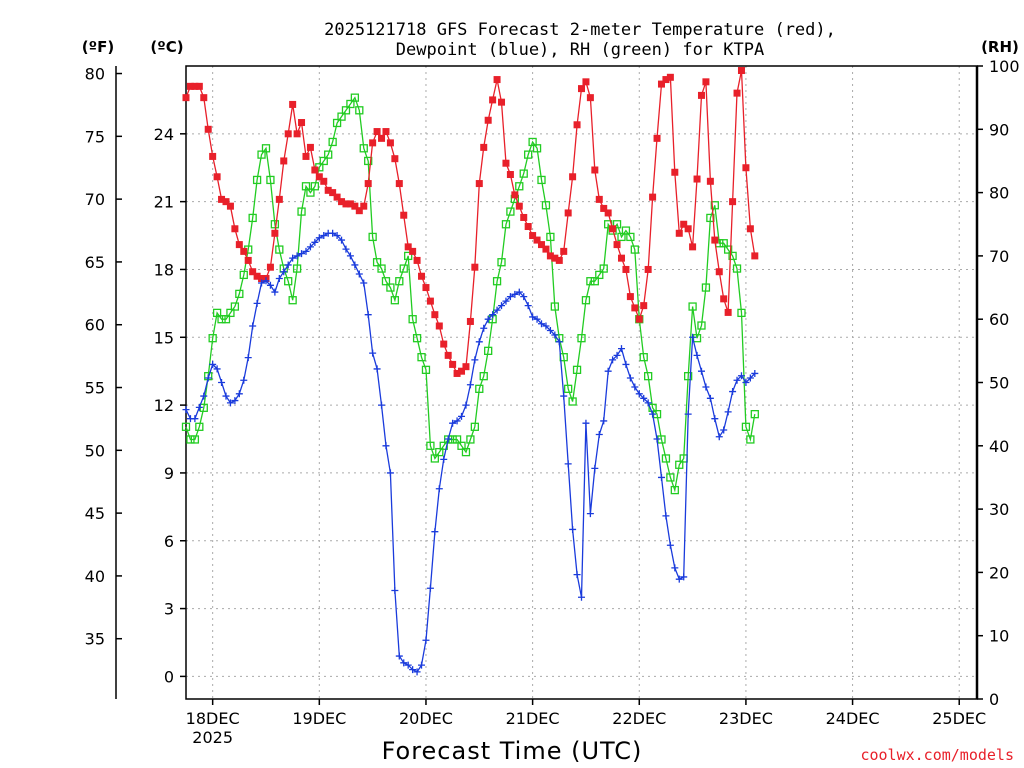  Describe the element at coordinates (999, 509) in the screenshot. I see `rh-tick-label: 30` at that location.